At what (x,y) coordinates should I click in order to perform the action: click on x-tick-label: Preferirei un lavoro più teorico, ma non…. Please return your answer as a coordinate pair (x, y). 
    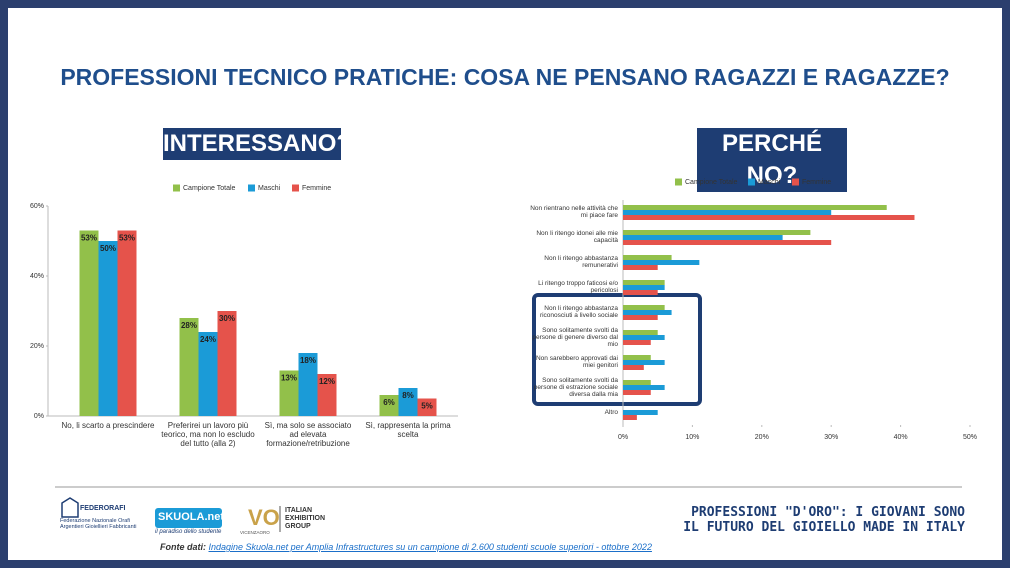
    Looking at the image, I should click on (208, 435).